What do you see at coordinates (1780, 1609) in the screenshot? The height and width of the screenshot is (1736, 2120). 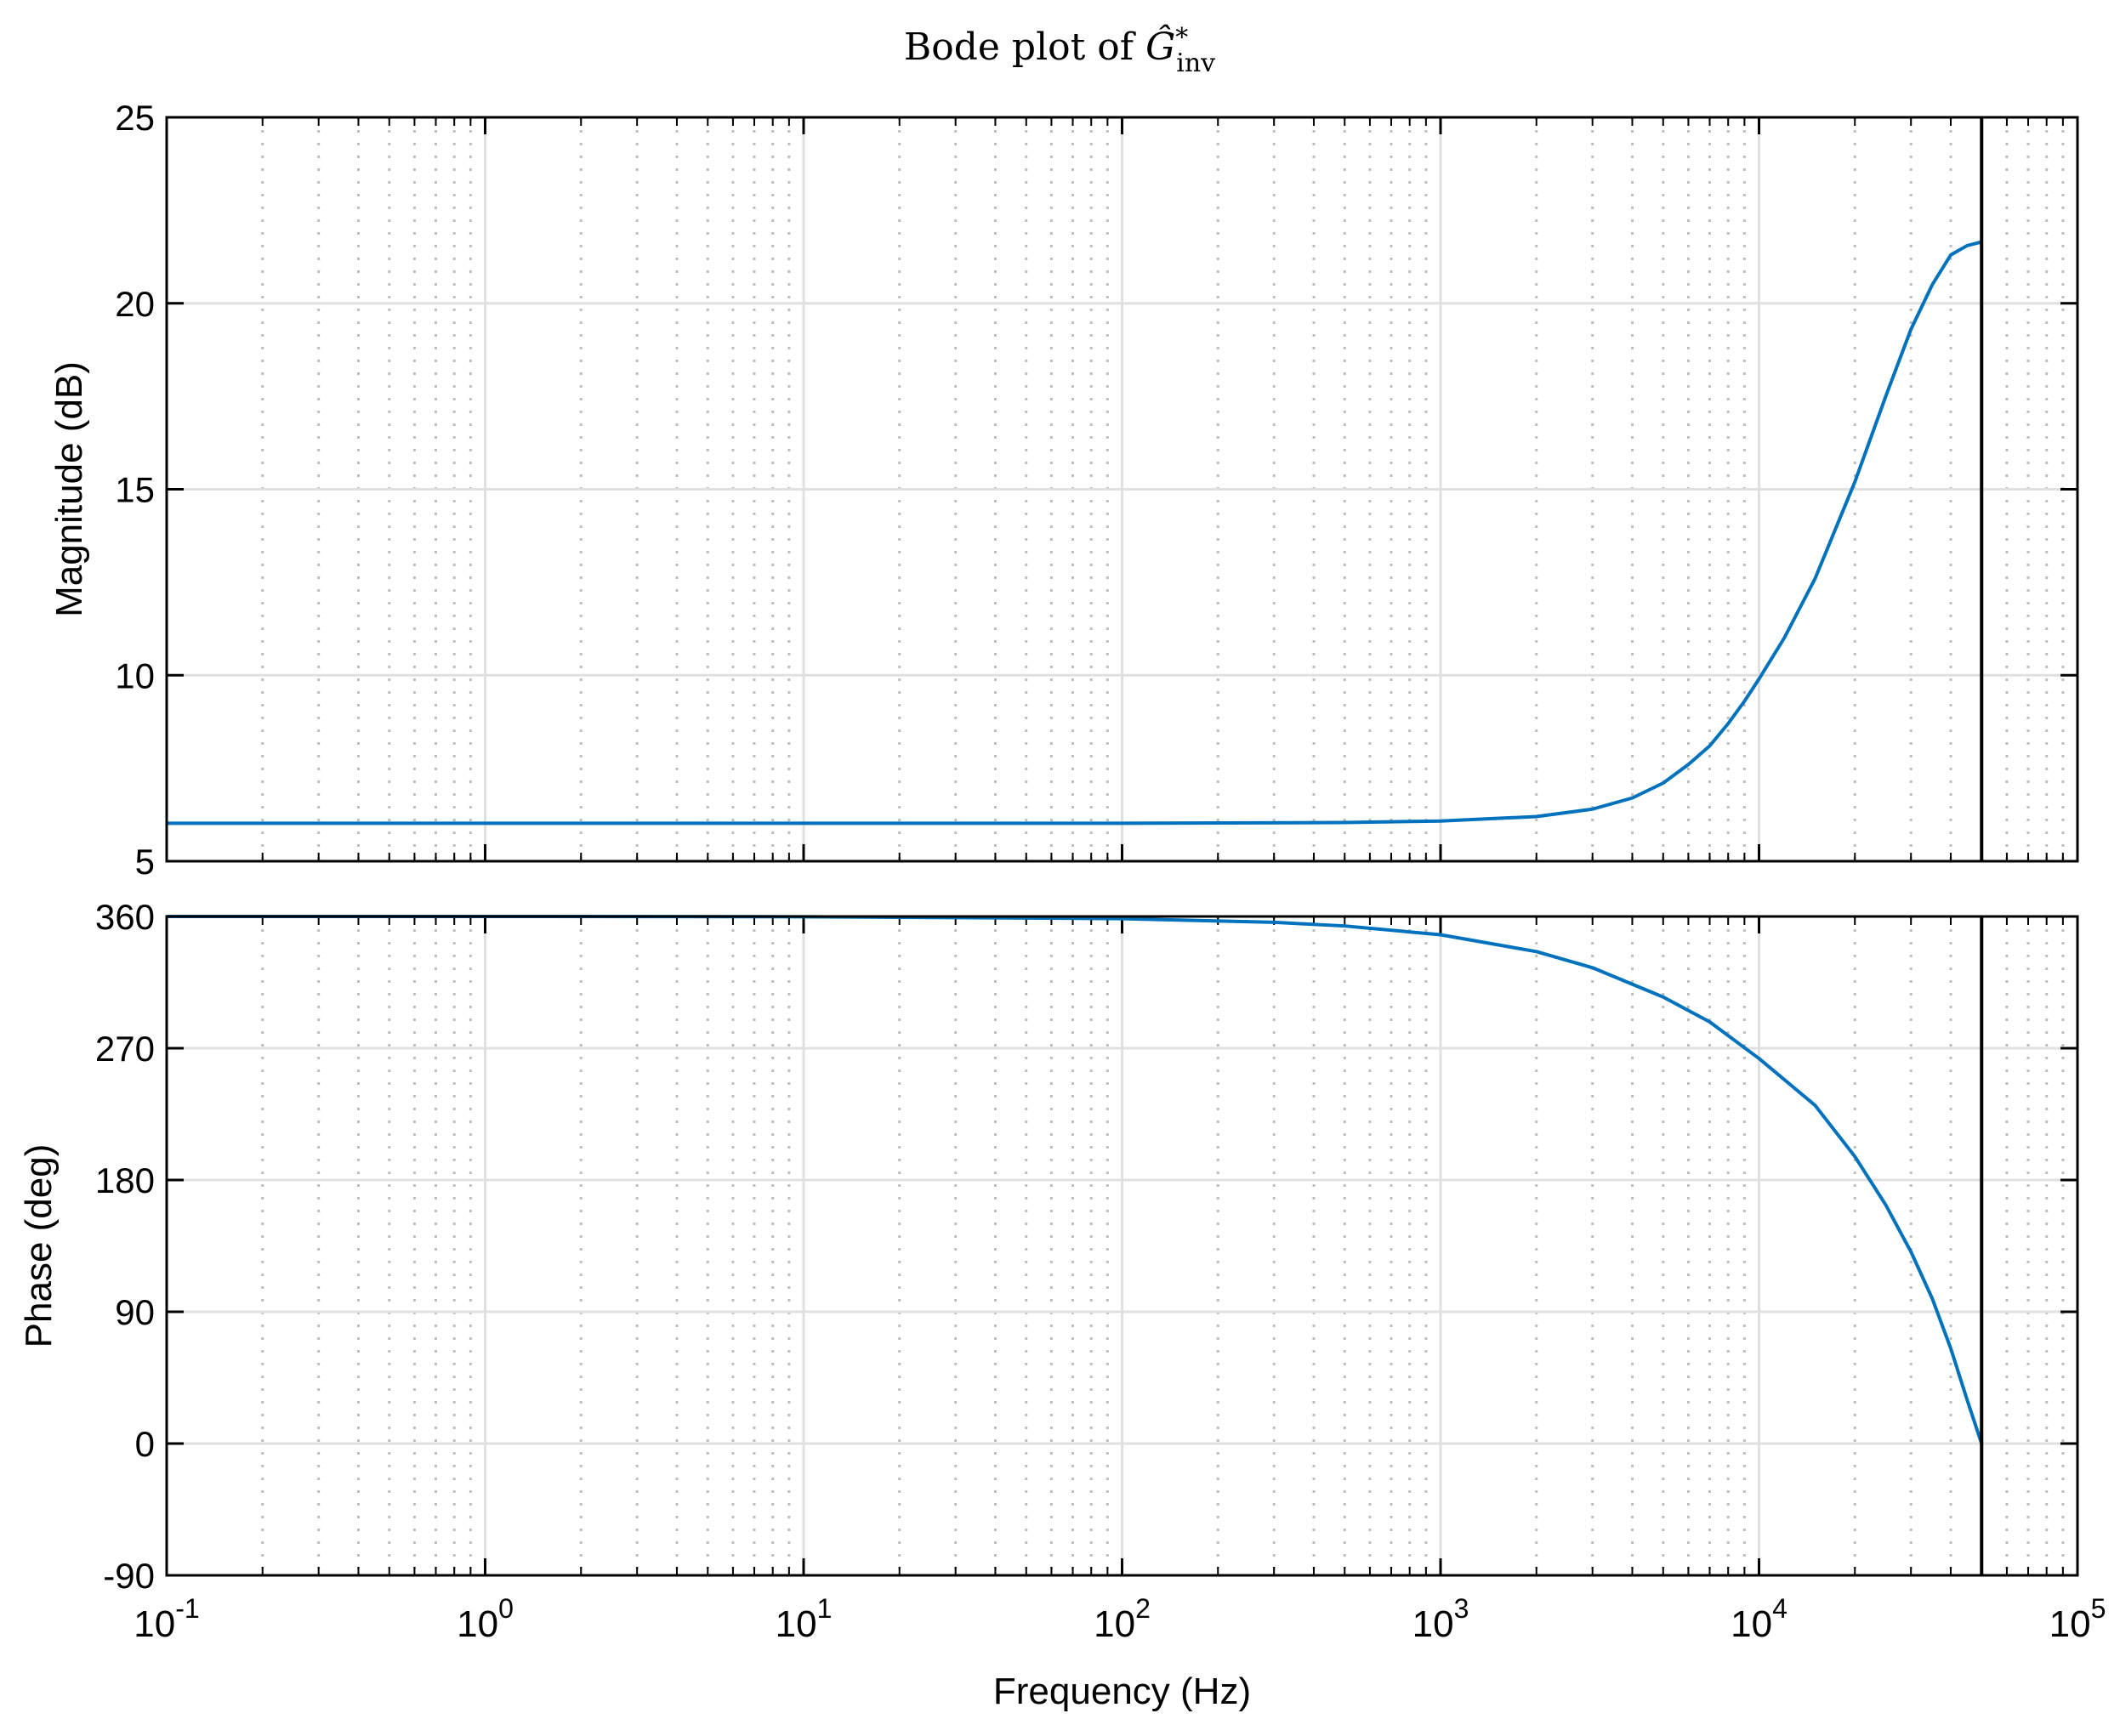 I see `x-tick-label-exponent: 4` at bounding box center [1780, 1609].